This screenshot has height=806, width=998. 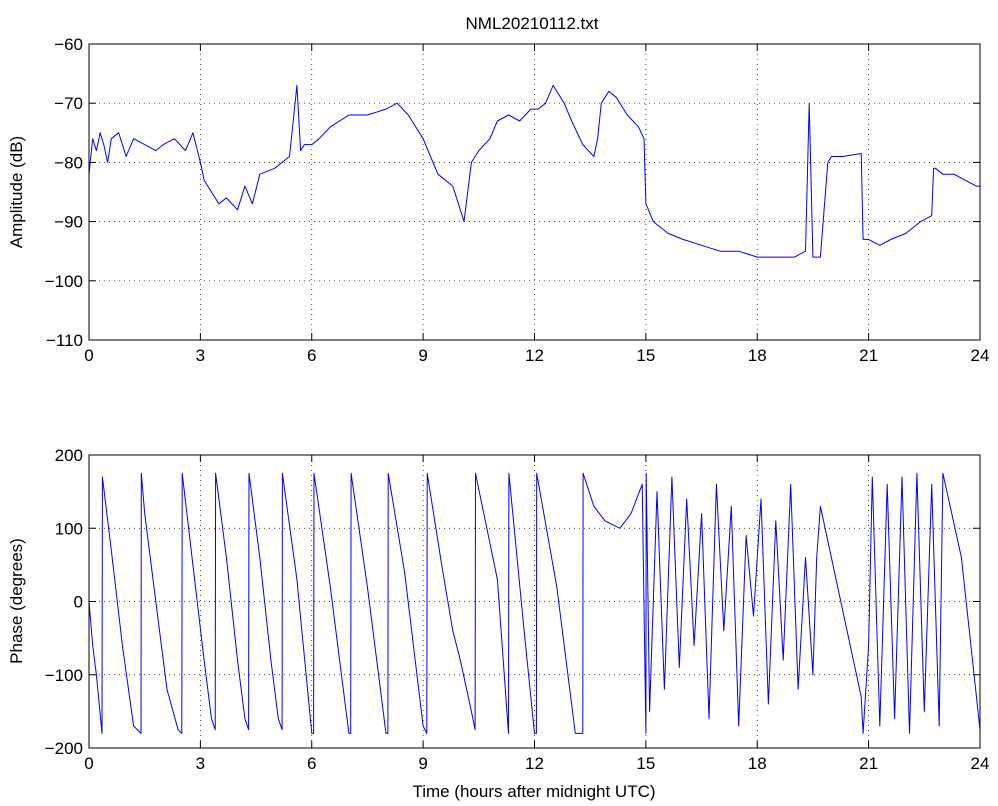 I want to click on phase-x-tick-label: 9, so click(x=422, y=763).